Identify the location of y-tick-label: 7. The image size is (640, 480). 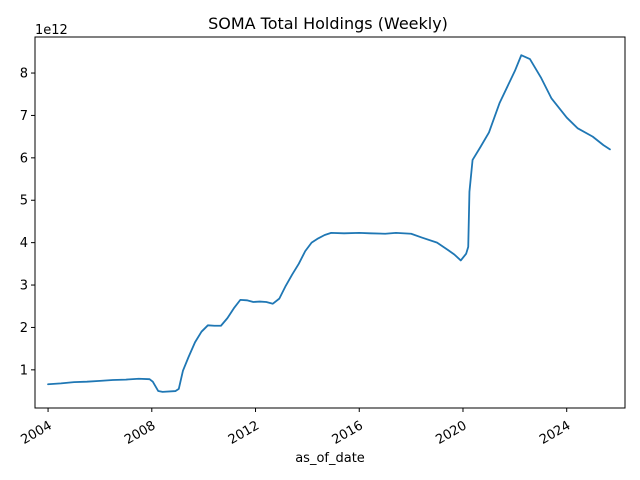
(24, 116).